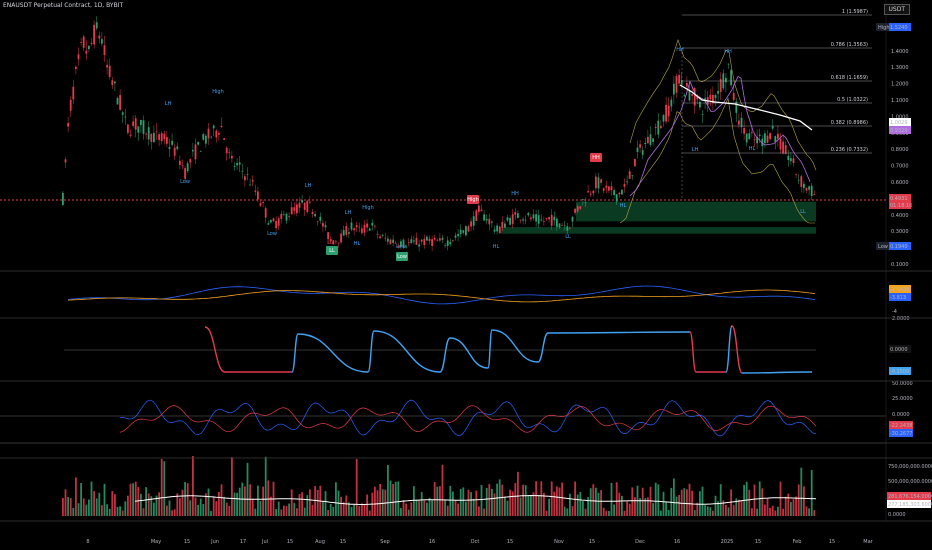  Describe the element at coordinates (489, 300) in the screenshot. I see `indicator-panel-1: -4 -2.6419 -3.813` at that location.